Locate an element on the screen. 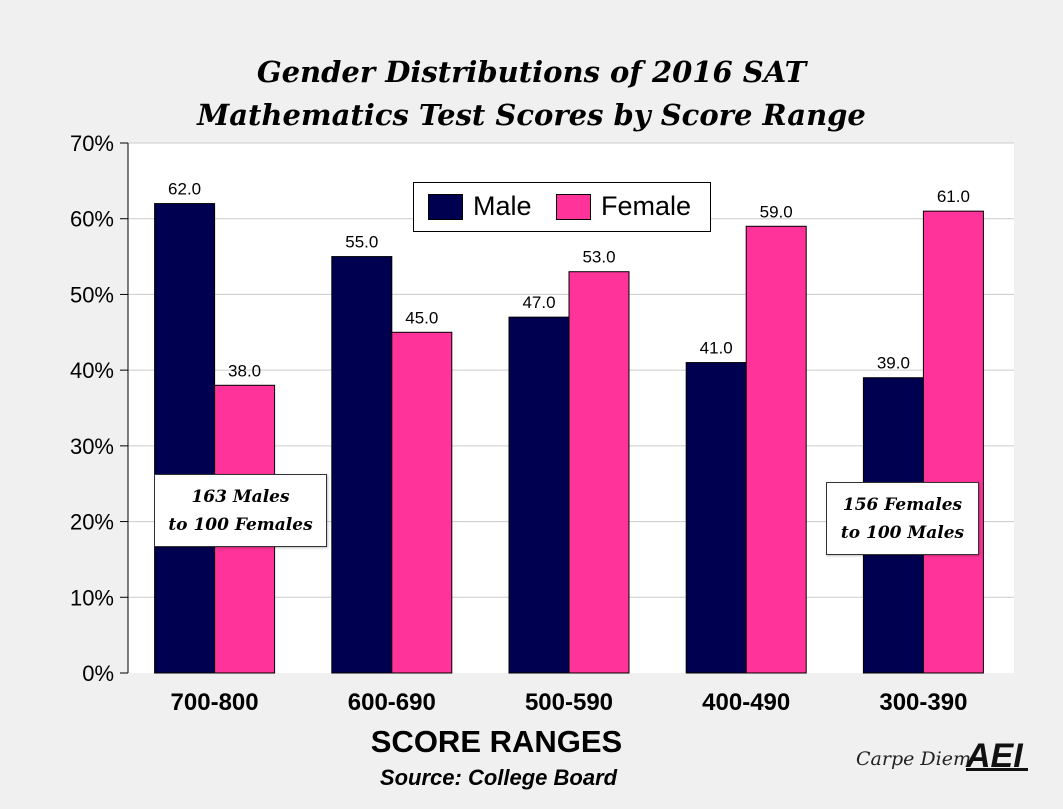  legend: Male Female is located at coordinates (562, 207).